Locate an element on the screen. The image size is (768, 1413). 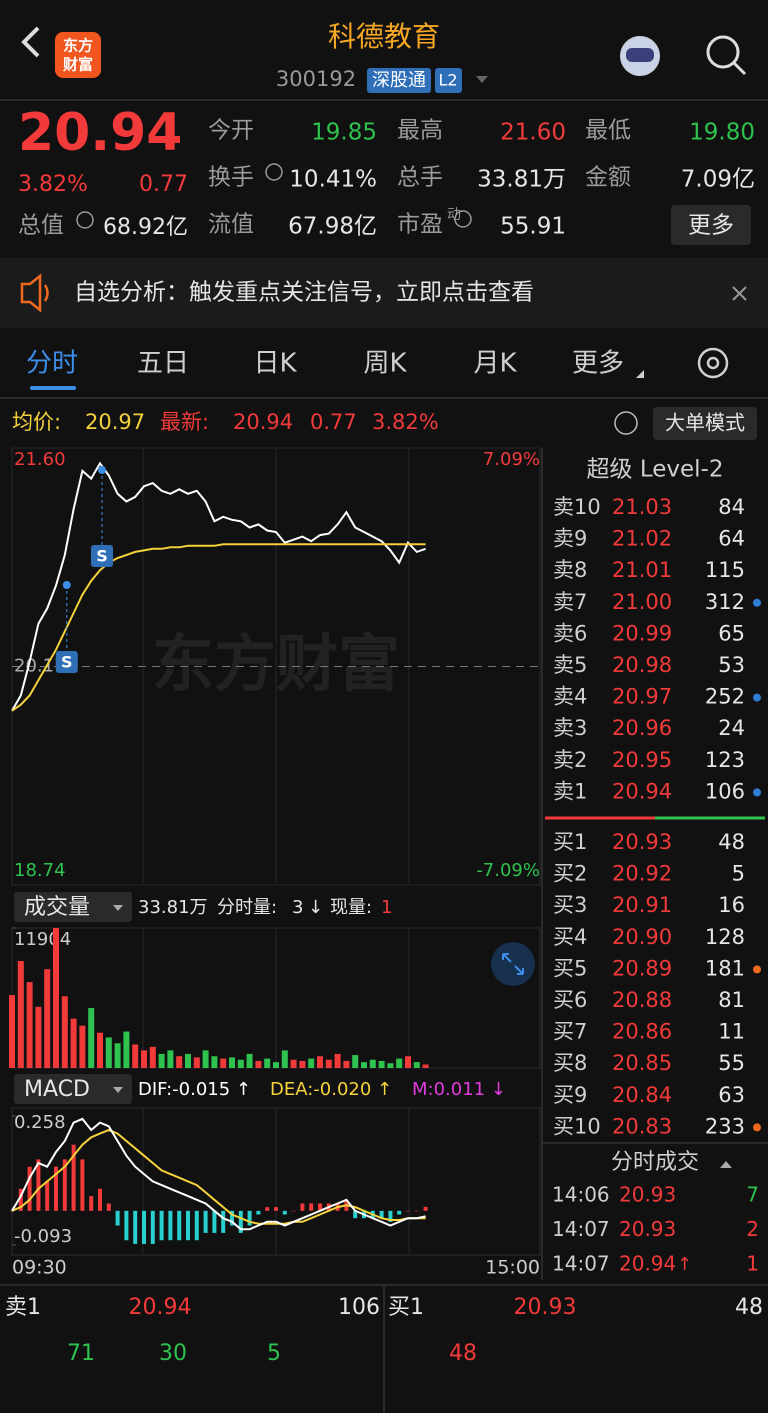
dropdown-icon is located at coordinates (482, 79).